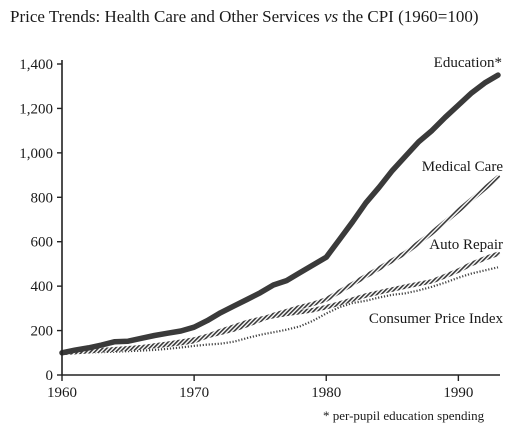 The width and height of the screenshot is (531, 432). What do you see at coordinates (458, 393) in the screenshot?
I see `x-tick-label: 1990` at bounding box center [458, 393].